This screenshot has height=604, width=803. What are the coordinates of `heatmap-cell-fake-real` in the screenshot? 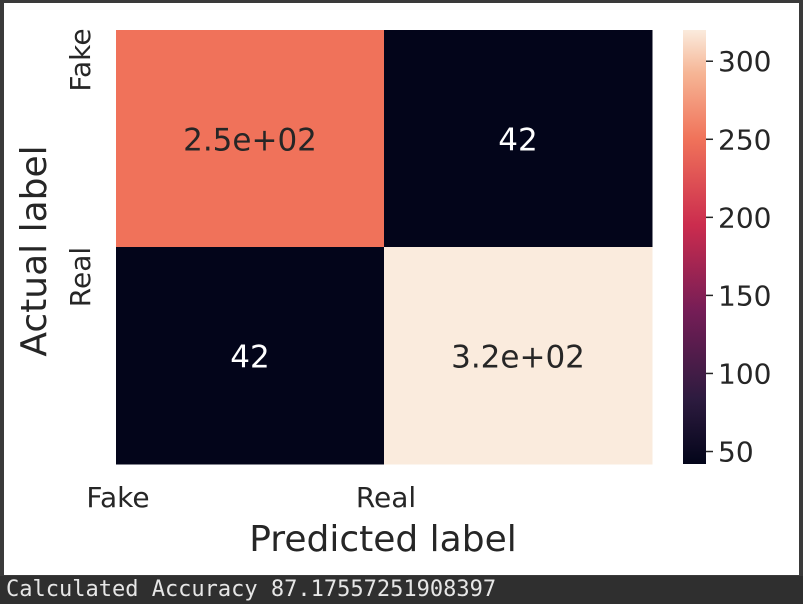 It's located at (518, 139).